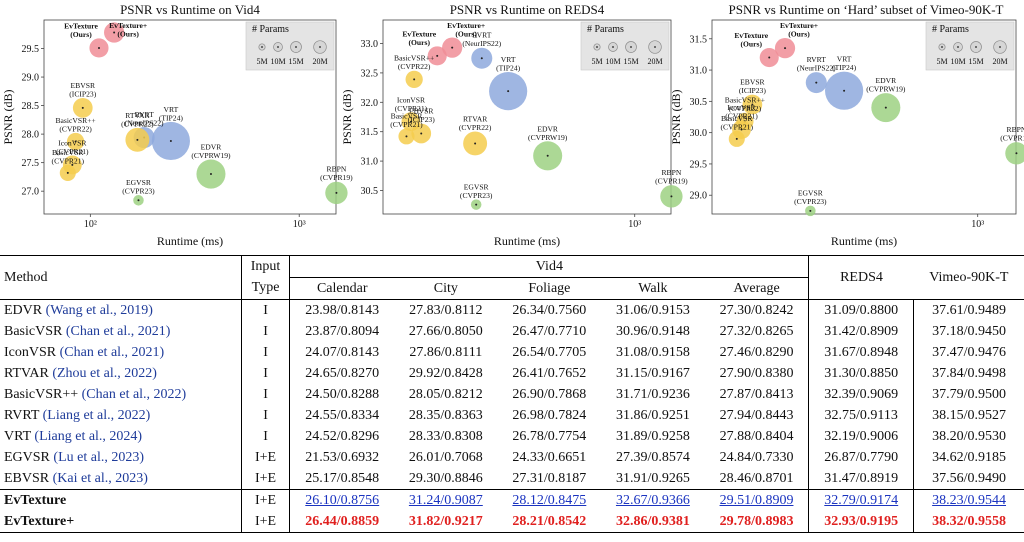 The height and width of the screenshot is (542, 1024). I want to click on metric-cell: 26.78/0.7754, so click(549, 436).